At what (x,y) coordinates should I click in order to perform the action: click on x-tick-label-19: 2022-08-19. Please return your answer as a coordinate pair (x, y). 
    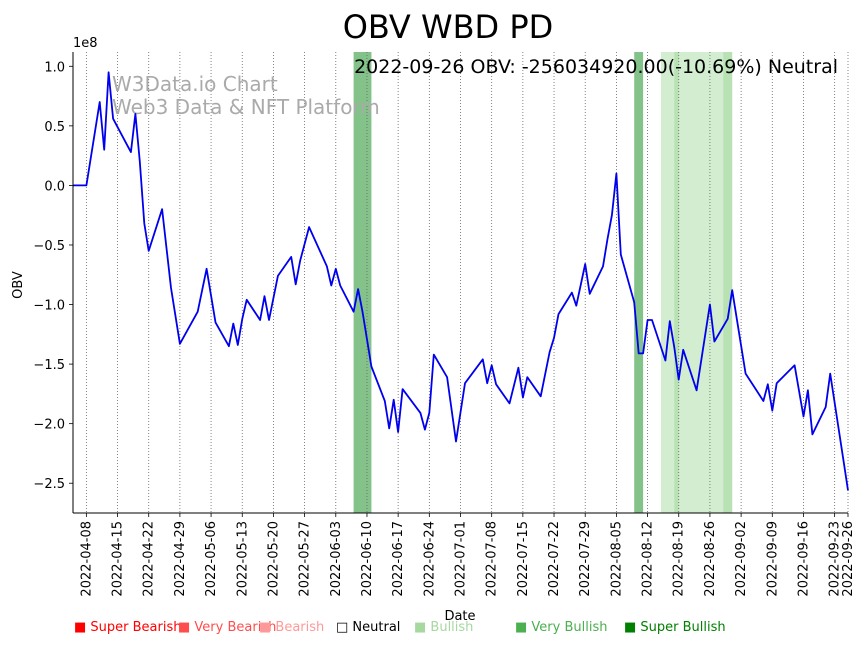
    Looking at the image, I should click on (679, 559).